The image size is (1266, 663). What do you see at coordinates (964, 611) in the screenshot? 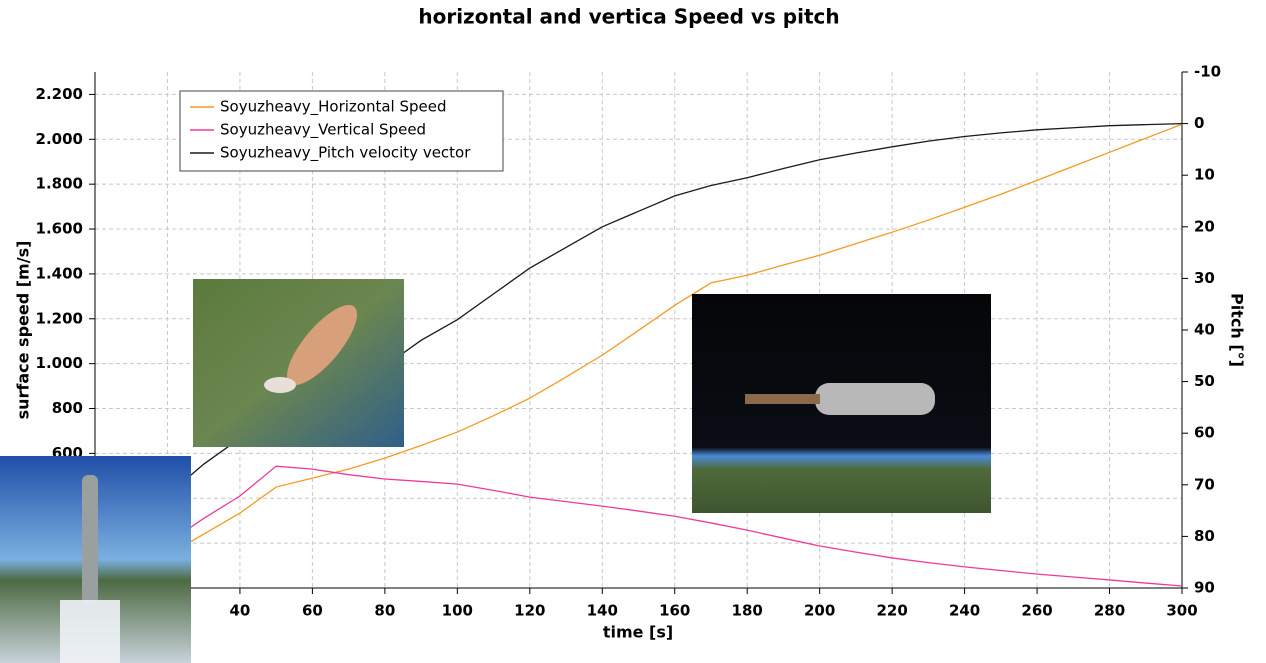
I see `x-tick-label: 240` at bounding box center [964, 611].